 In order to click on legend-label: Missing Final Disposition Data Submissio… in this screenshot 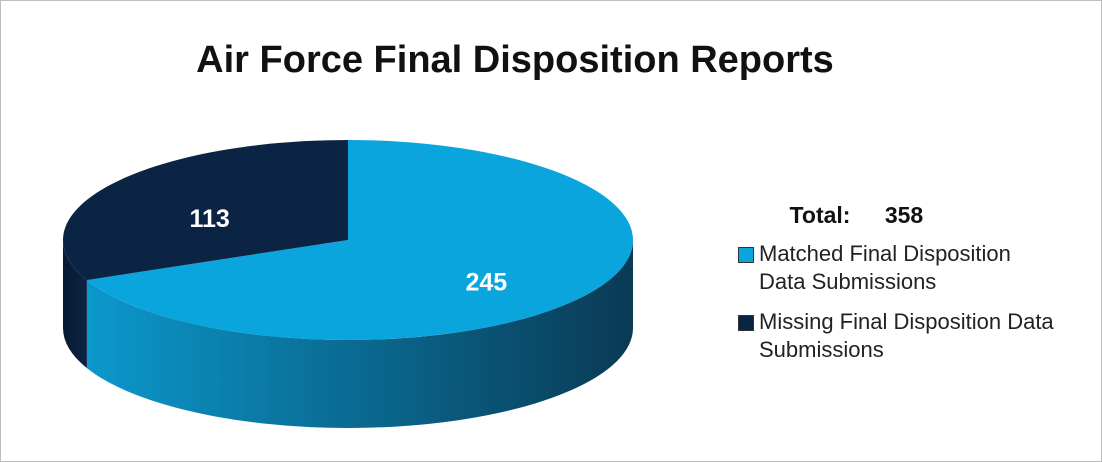, I will do `click(906, 335)`.